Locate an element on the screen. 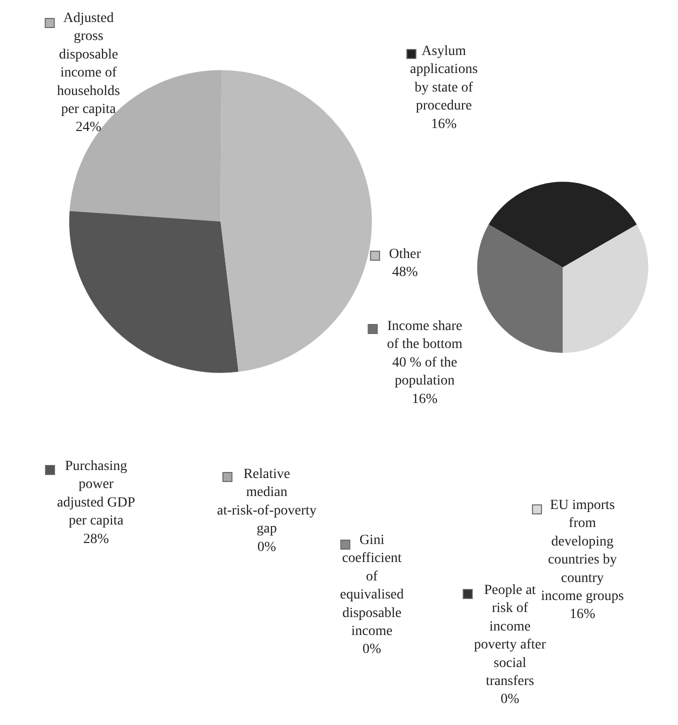  data-label: 28% is located at coordinates (96, 539).